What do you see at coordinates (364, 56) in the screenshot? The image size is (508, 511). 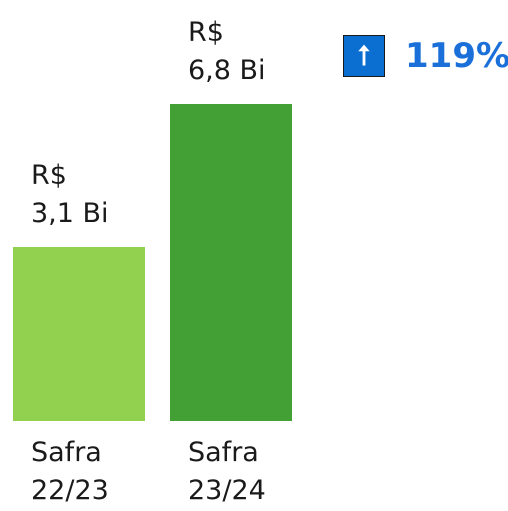 I see `up-arrow-icon` at bounding box center [364, 56].